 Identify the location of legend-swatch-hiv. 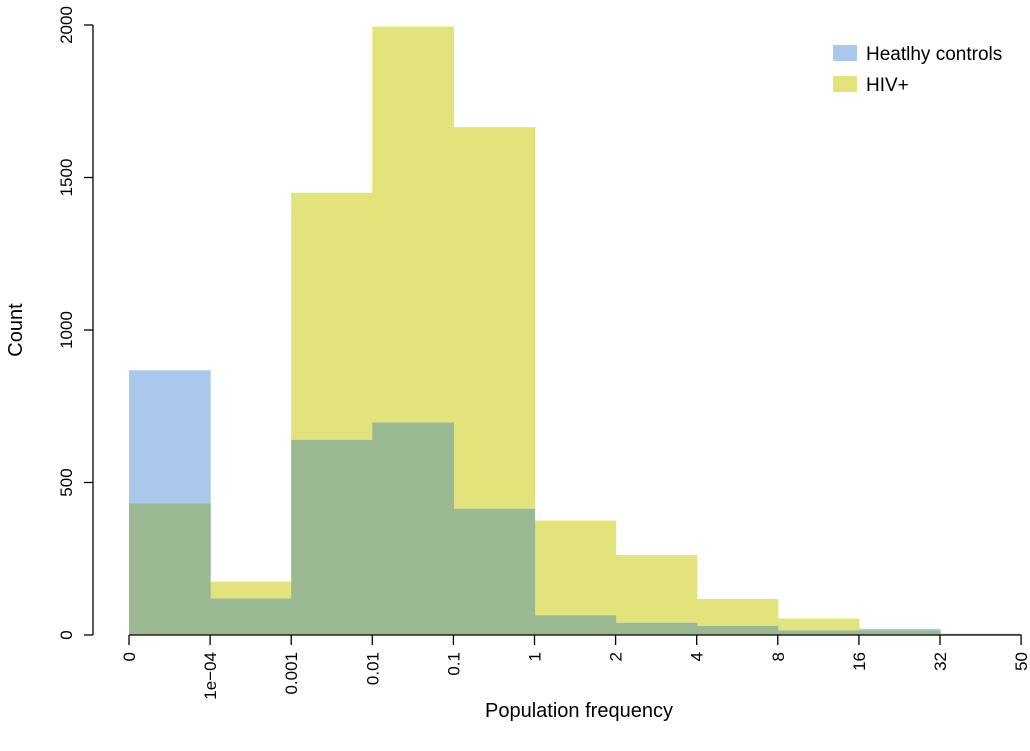
(845, 84).